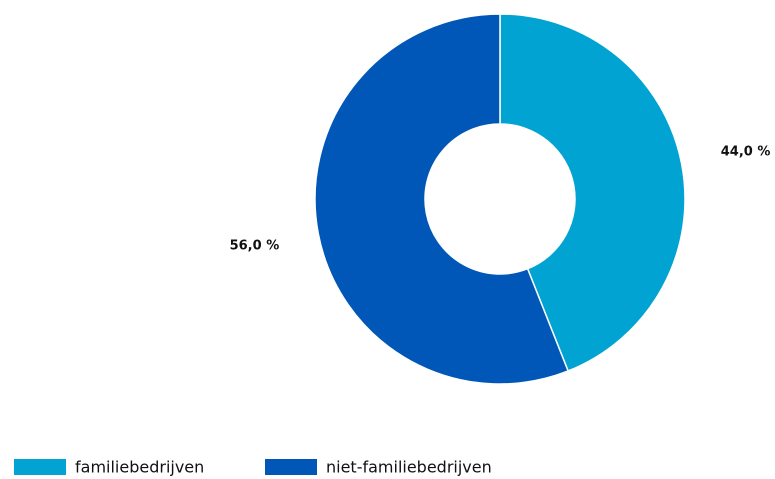 Image resolution: width=775 pixels, height=479 pixels. What do you see at coordinates (255, 245) in the screenshot?
I see `value-label: 56,0 %` at bounding box center [255, 245].